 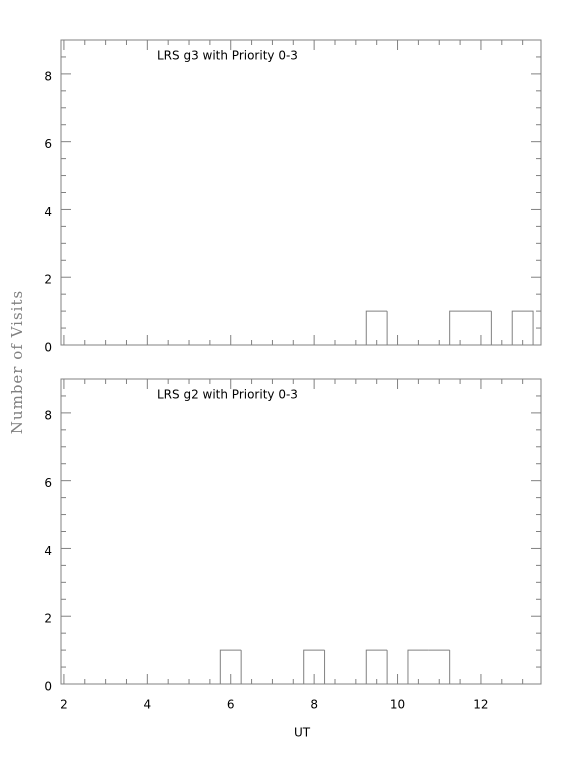 What do you see at coordinates (397, 705) in the screenshot?
I see `x-tick-label: 10` at bounding box center [397, 705].